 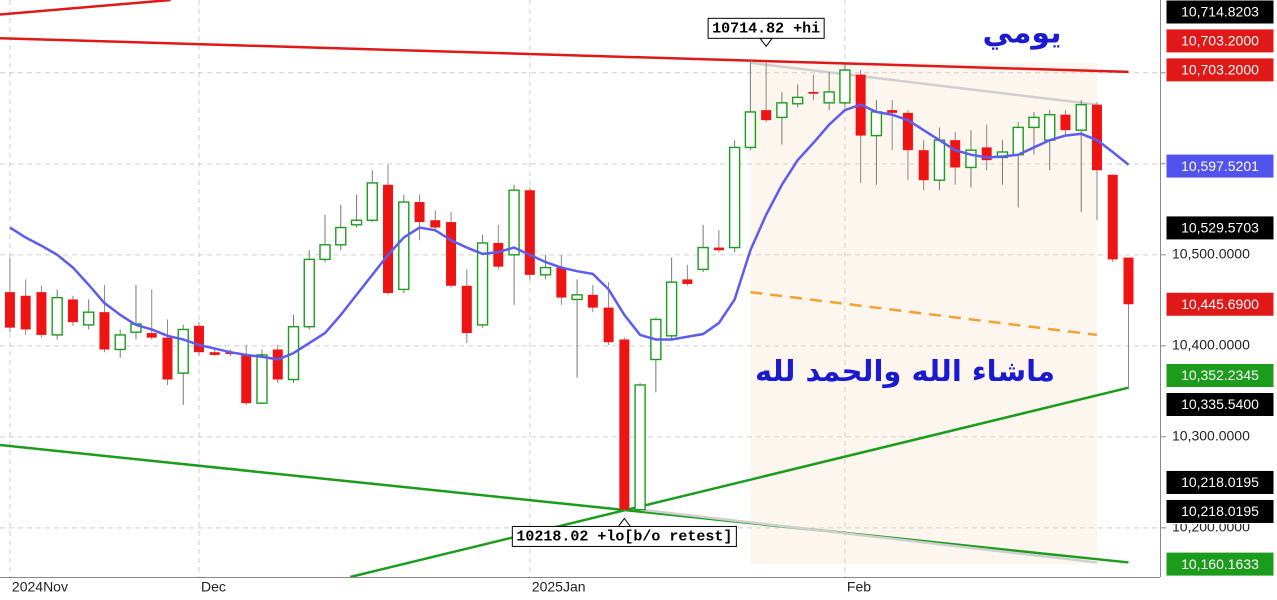 What do you see at coordinates (766, 28) in the screenshot?
I see `annotation-text: 10714.82 +hi` at bounding box center [766, 28].